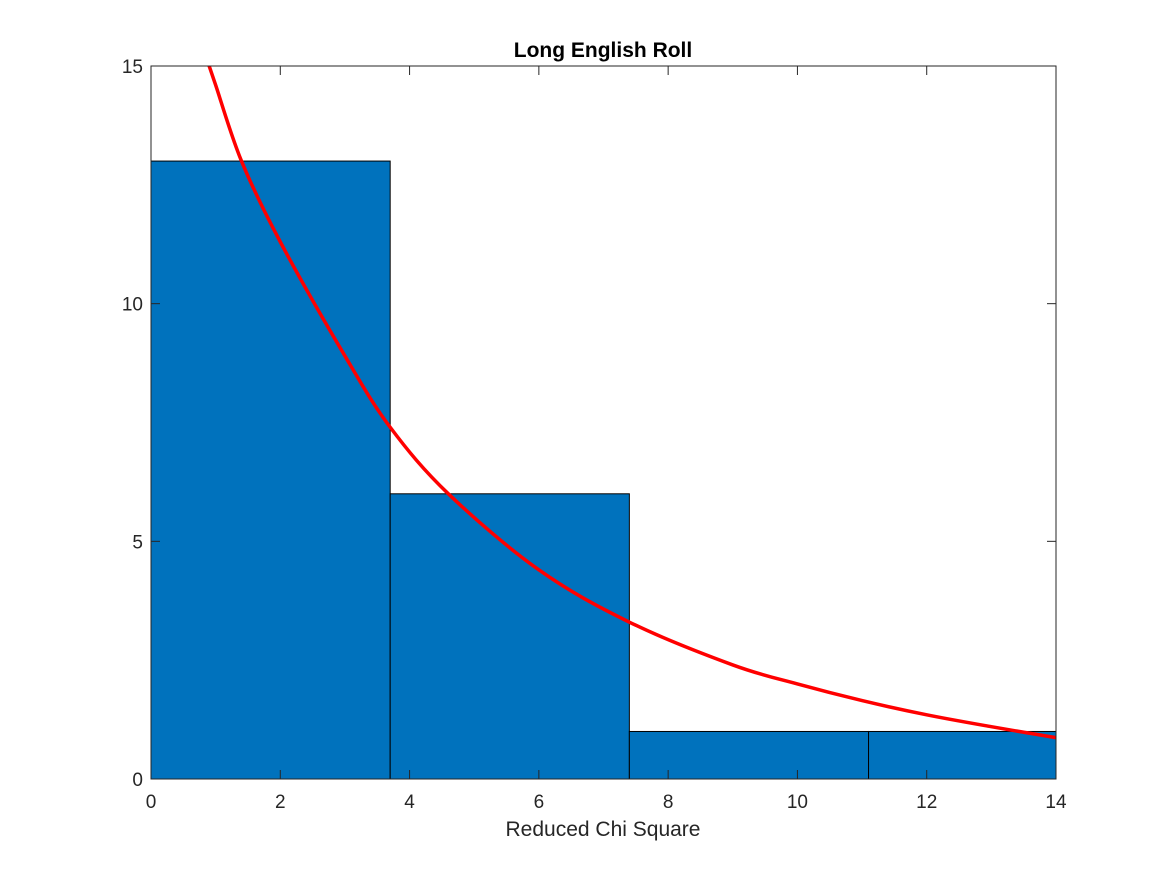 The height and width of the screenshot is (875, 1167). What do you see at coordinates (539, 802) in the screenshot?
I see `x-tick-label: 6` at bounding box center [539, 802].